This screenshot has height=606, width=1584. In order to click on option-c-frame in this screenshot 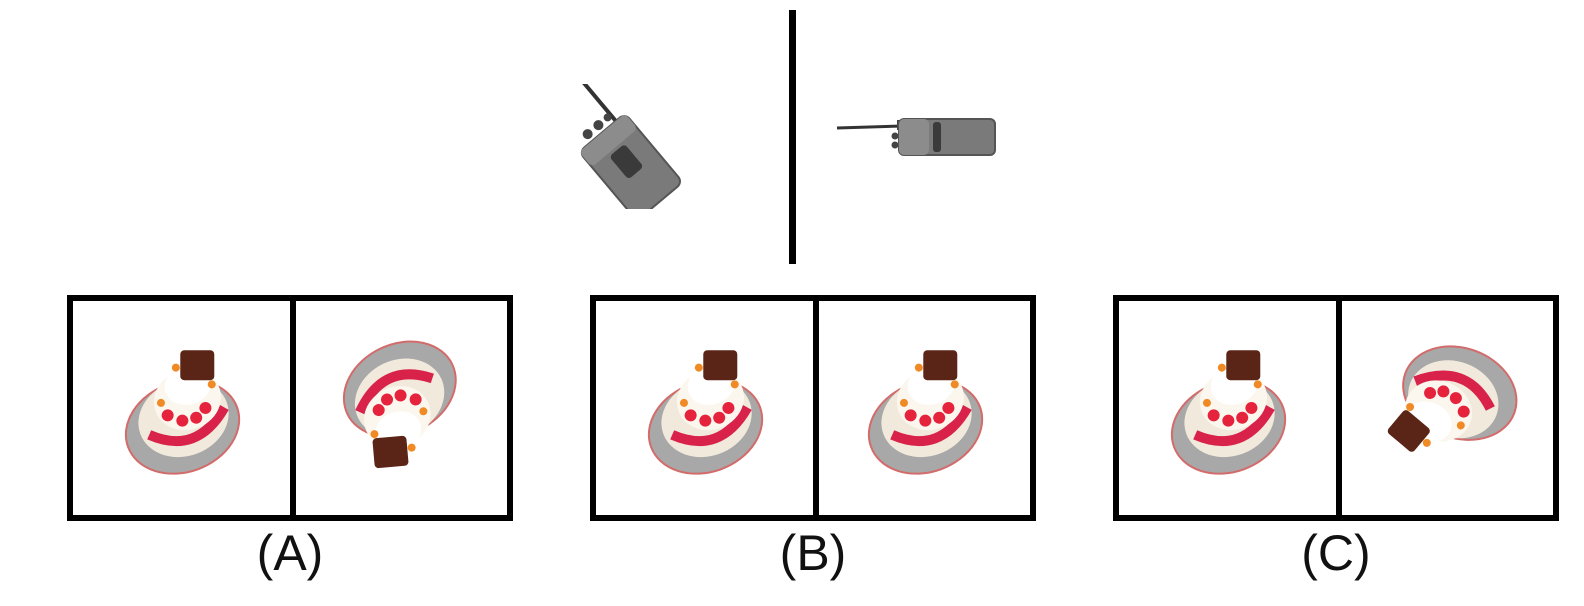, I will do `click(1336, 408)`.